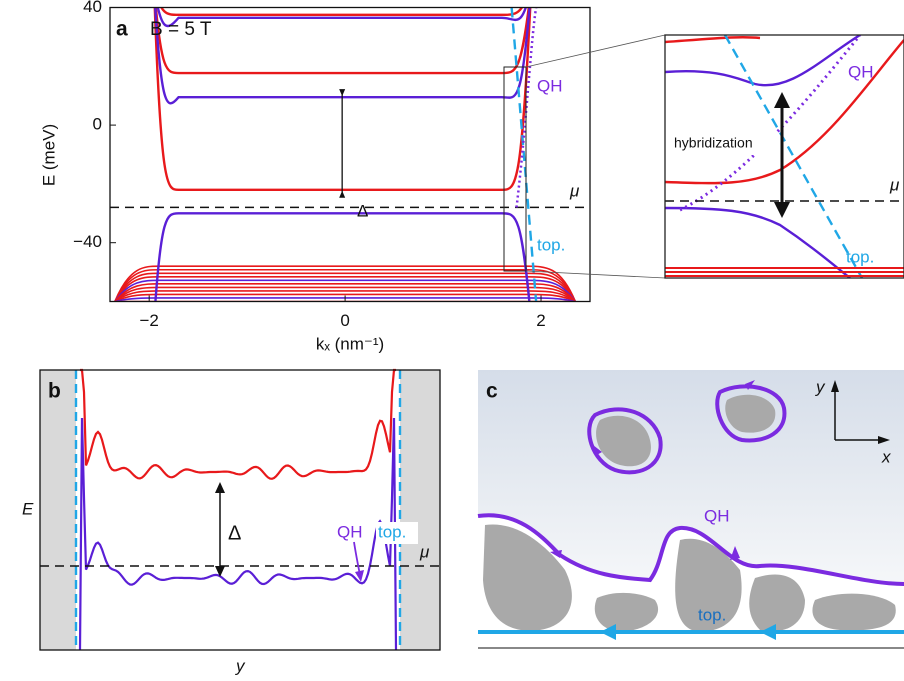 The width and height of the screenshot is (904, 681). Describe the element at coordinates (820, 386) in the screenshot. I see `y-axis-label: y` at that location.